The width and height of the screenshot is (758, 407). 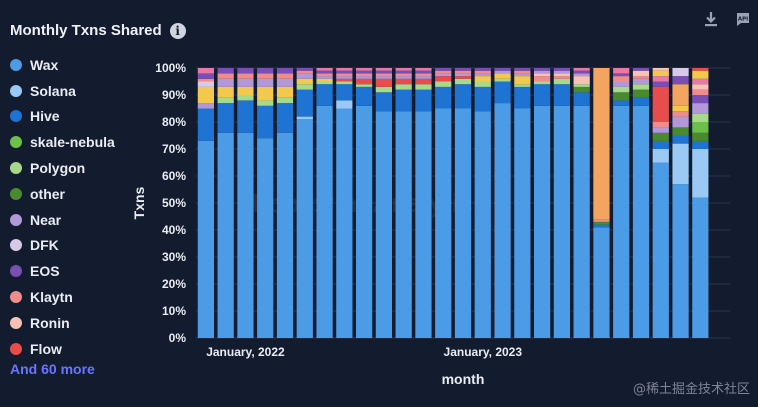 I want to click on legend-item-wax: Wax, so click(x=62, y=65).